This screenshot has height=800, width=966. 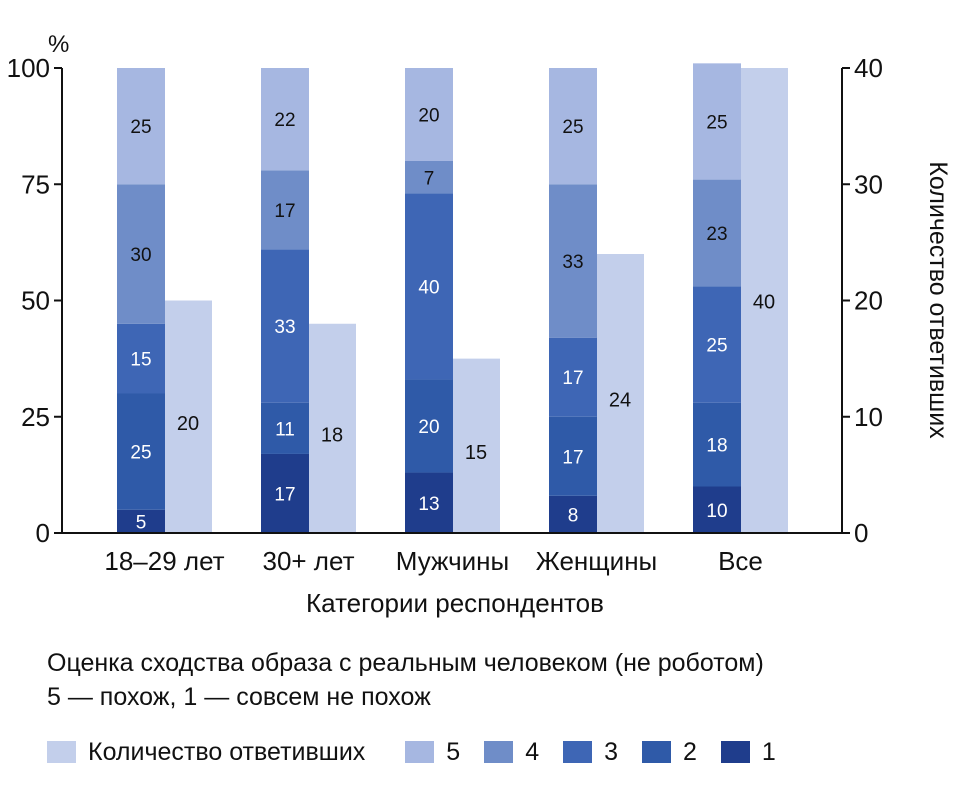 I want to click on stack-label-cat-4-rating-2: 17, so click(x=572, y=457).